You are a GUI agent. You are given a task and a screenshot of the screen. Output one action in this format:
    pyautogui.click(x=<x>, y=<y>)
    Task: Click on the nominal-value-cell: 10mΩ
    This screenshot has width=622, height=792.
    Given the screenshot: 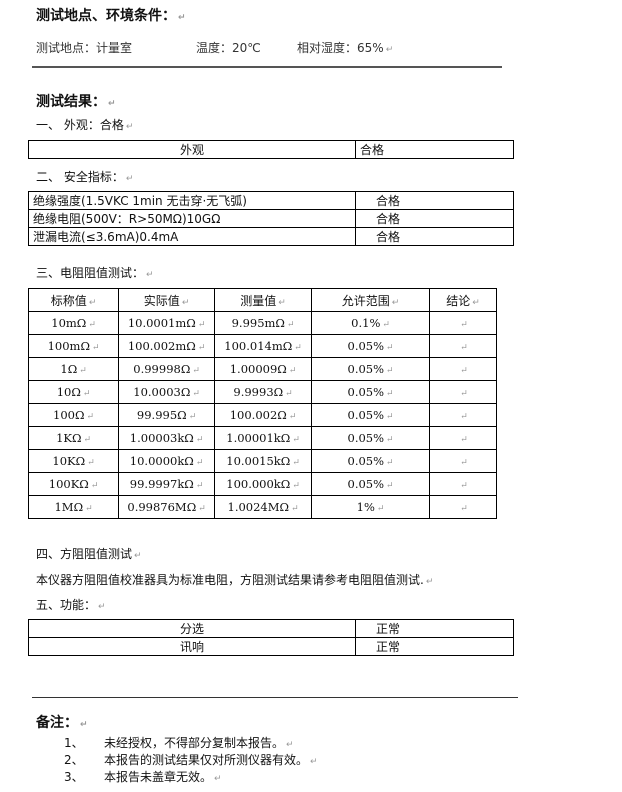 What is the action you would take?
    pyautogui.click(x=73, y=323)
    